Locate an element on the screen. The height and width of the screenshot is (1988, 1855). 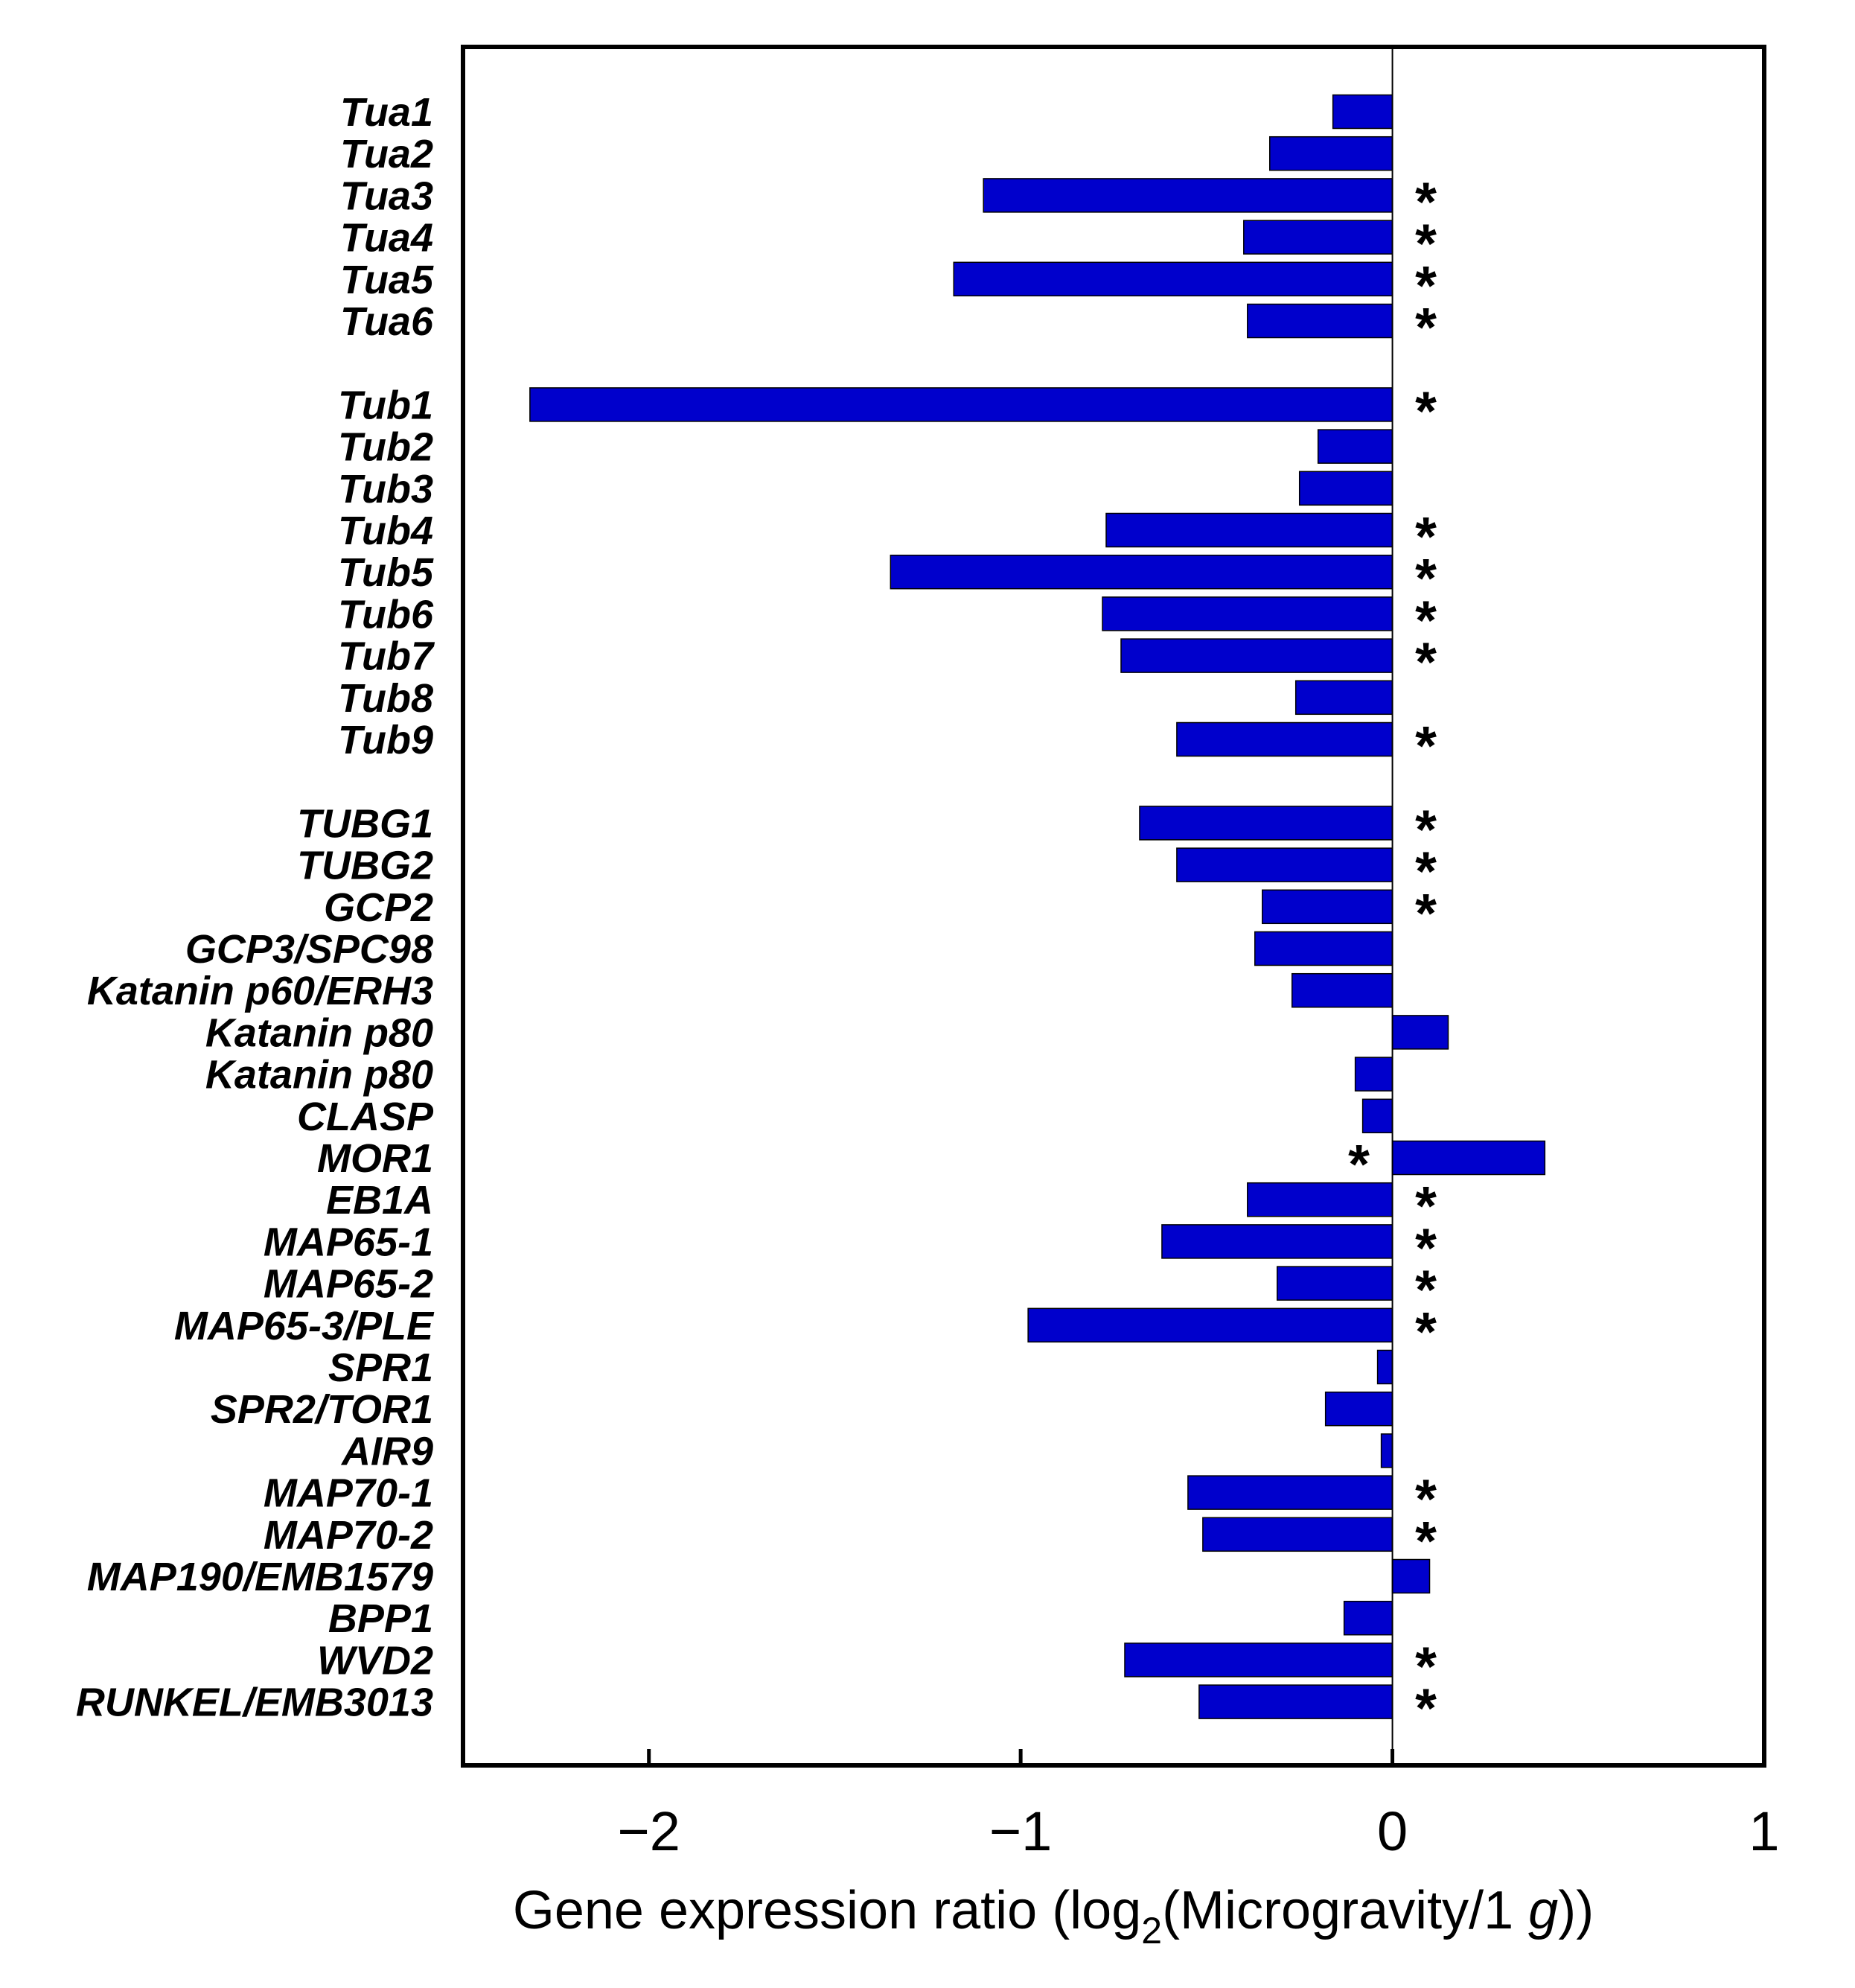
gene-label-13: Tub8 is located at coordinates (385, 698).